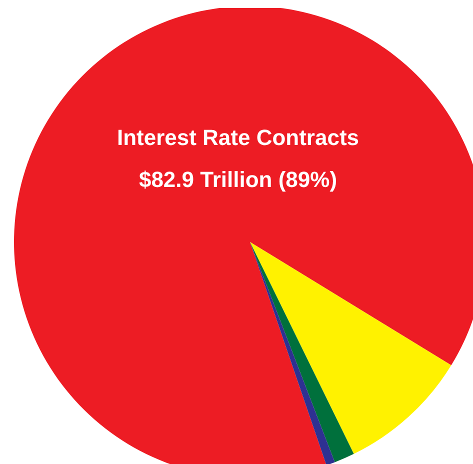 This screenshot has width=473, height=464. I want to click on slice-label: Interest Rate Contracts, so click(238, 137).